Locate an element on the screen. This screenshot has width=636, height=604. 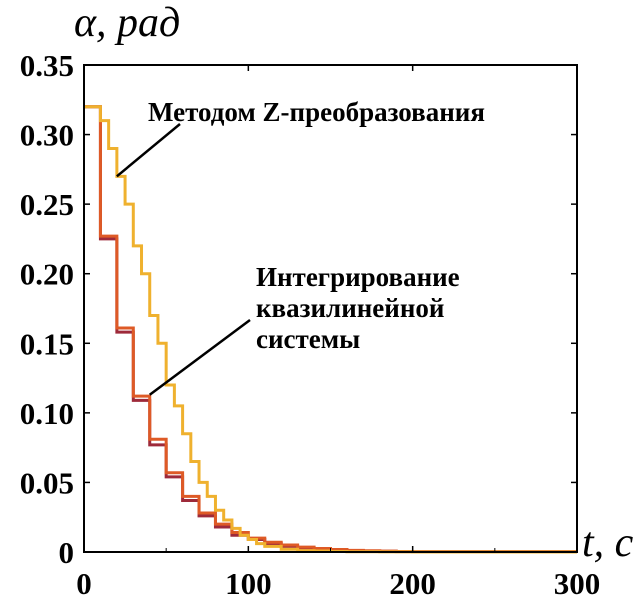
annotation-2-pointer is located at coordinates (199, 357).